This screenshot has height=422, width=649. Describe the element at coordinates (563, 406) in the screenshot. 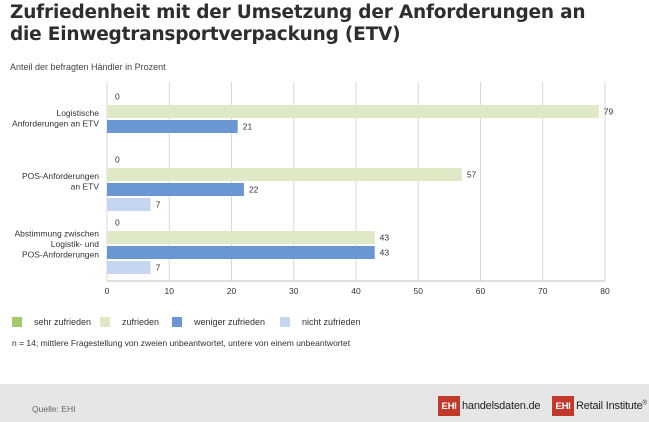

I see `ehi-logo-box: EHI` at that location.